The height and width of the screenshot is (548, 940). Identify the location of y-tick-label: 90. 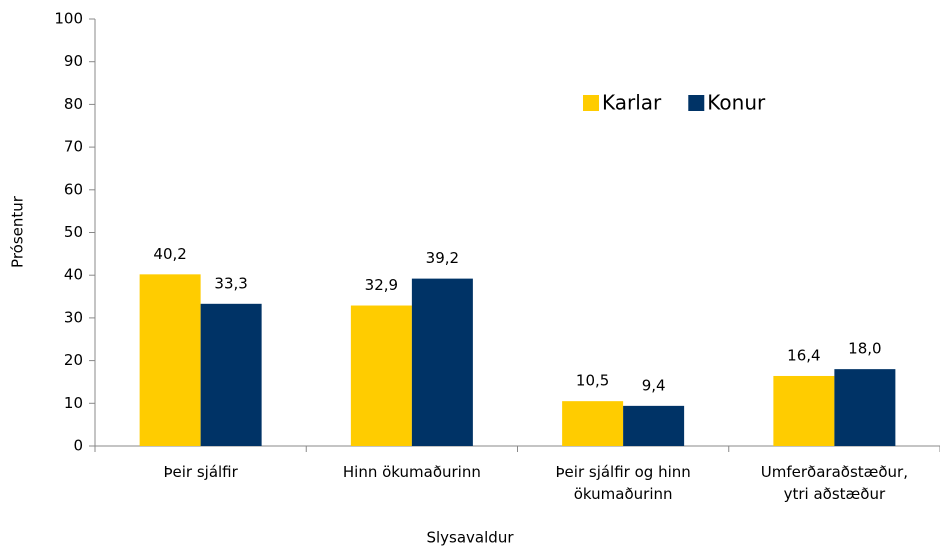
(73, 61).